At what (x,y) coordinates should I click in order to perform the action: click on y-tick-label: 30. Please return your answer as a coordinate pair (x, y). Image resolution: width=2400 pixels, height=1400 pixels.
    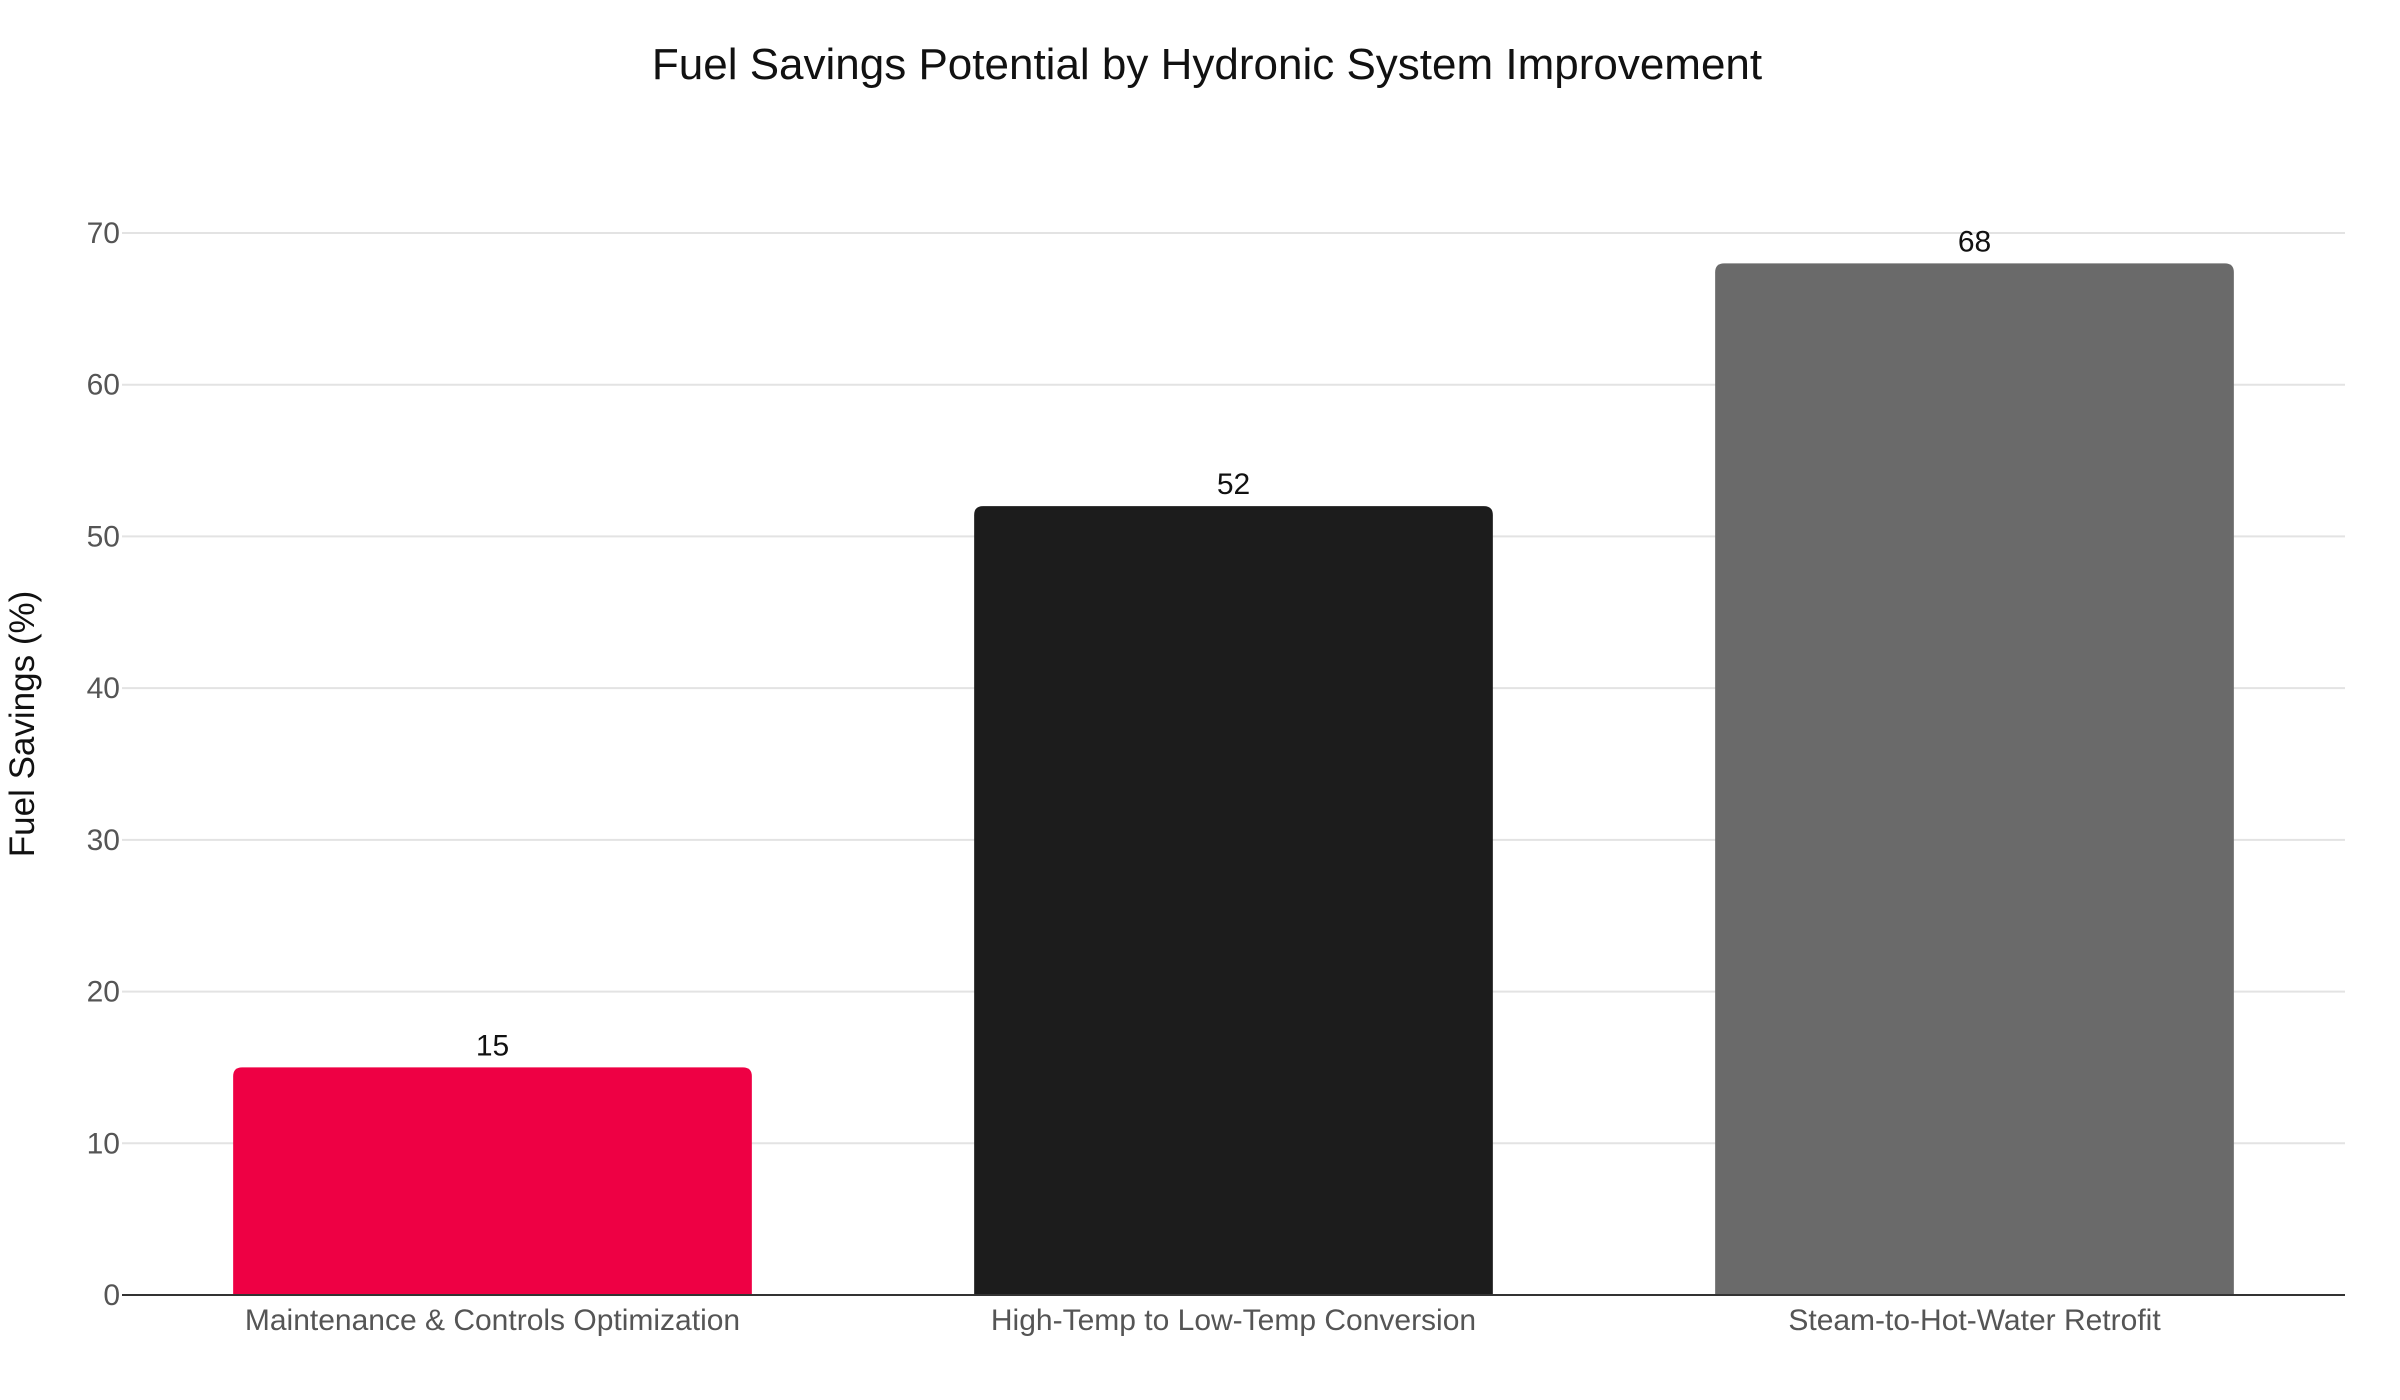
    Looking at the image, I should click on (103, 840).